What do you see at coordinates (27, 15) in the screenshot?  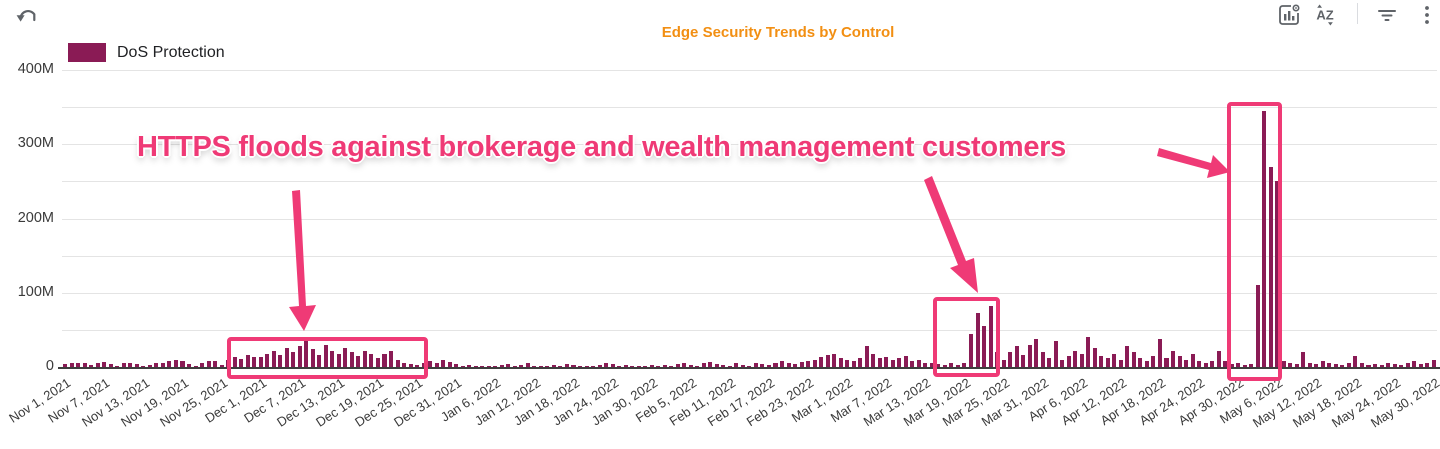 I see `undo-icon` at bounding box center [27, 15].